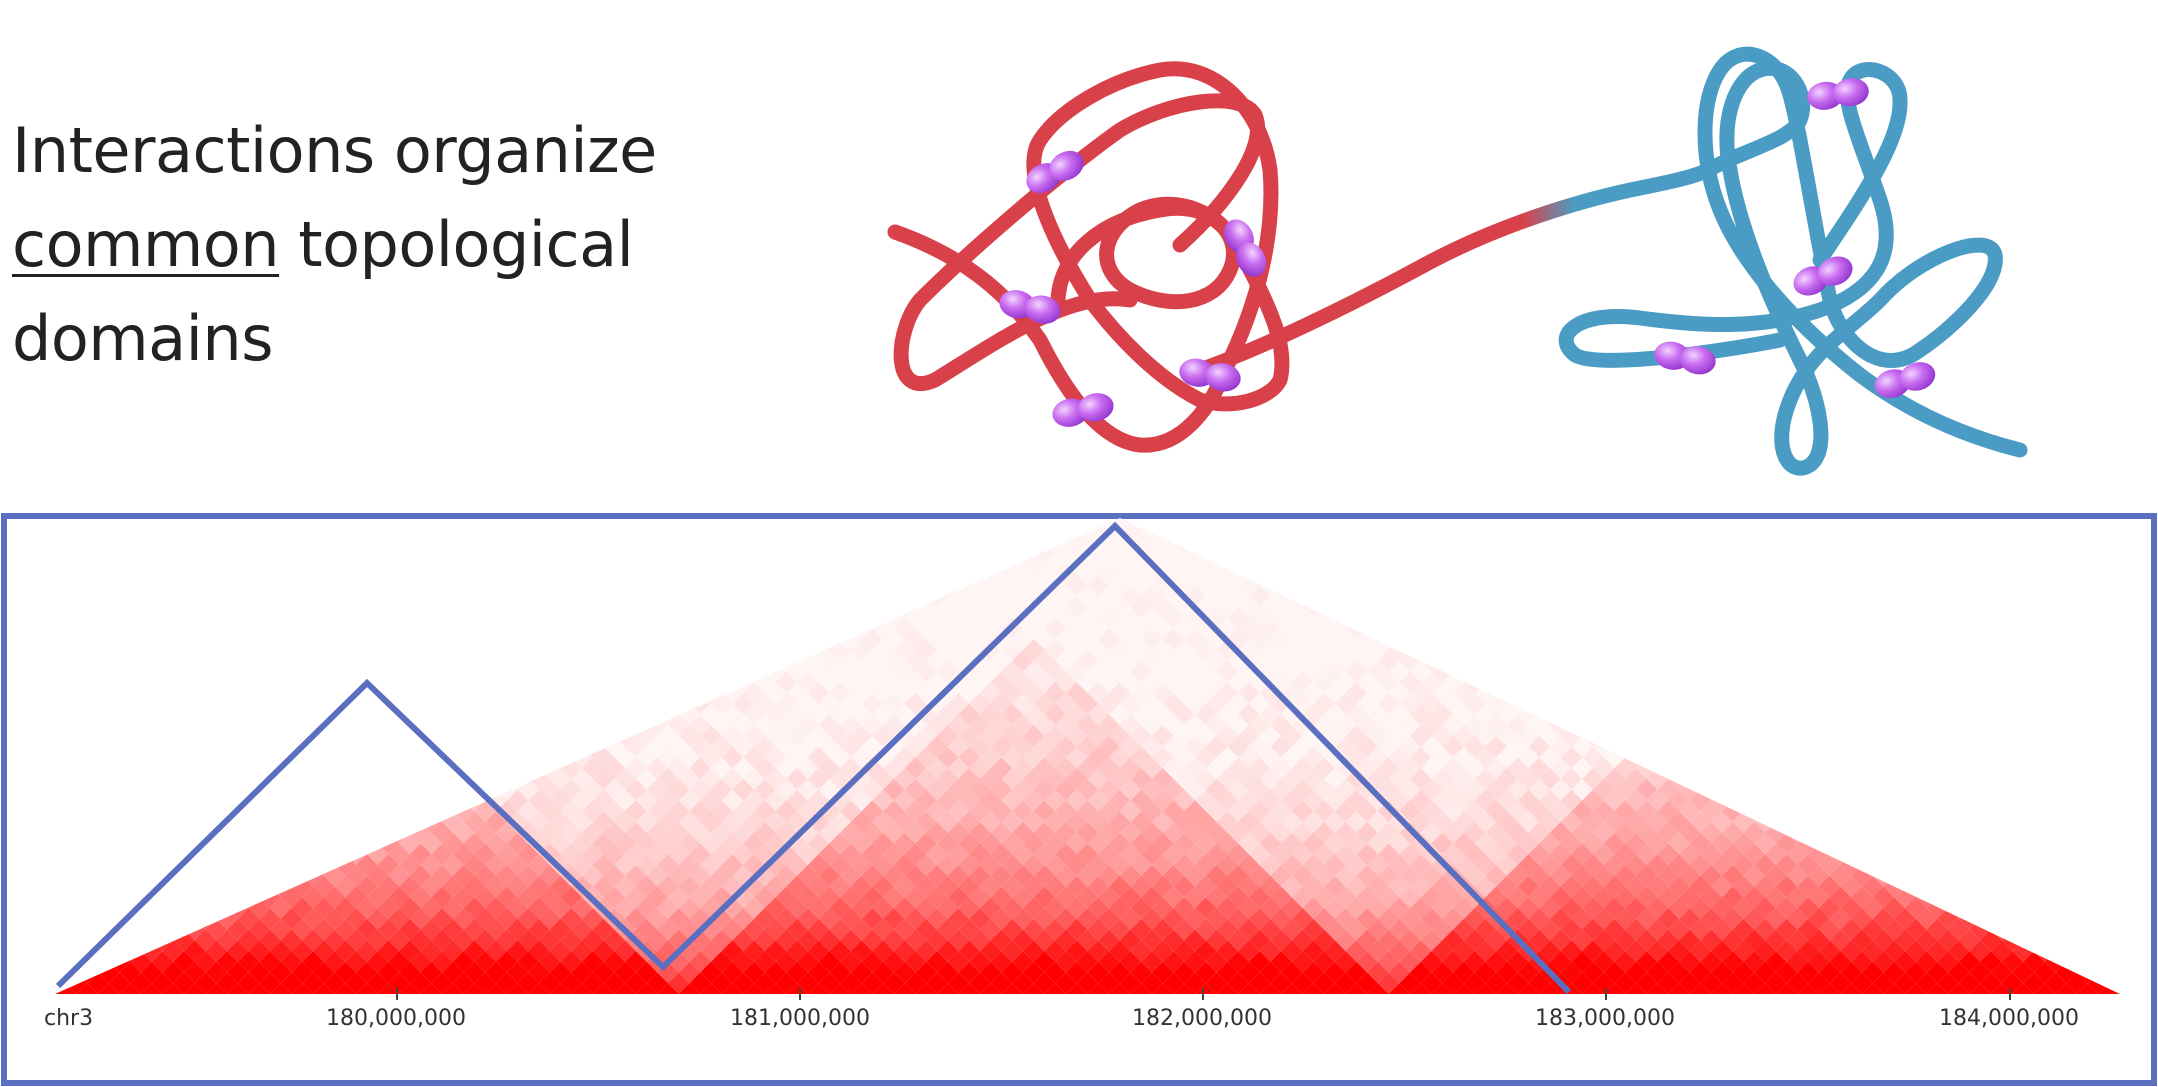 Image resolution: width=2158 pixels, height=1087 pixels. I want to click on axis-tick-label: 183,000,000, so click(1605, 1018).